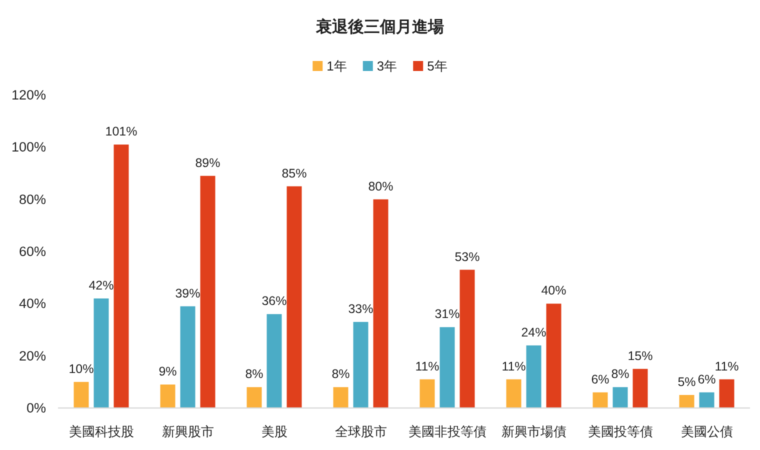  What do you see at coordinates (380, 27) in the screenshot?
I see `title: 衰退後三個月進場` at bounding box center [380, 27].